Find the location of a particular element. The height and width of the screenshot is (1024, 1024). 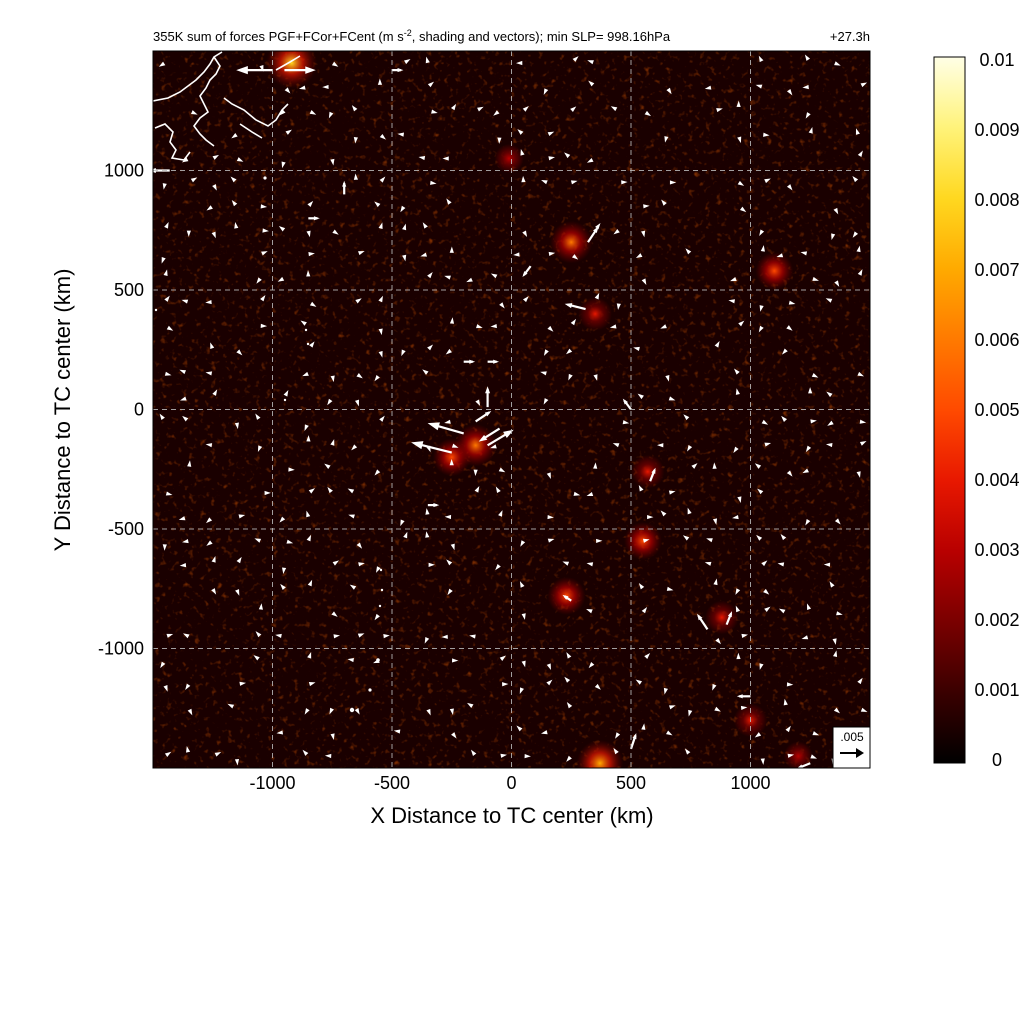

x-tick-label: -500 is located at coordinates (392, 783).